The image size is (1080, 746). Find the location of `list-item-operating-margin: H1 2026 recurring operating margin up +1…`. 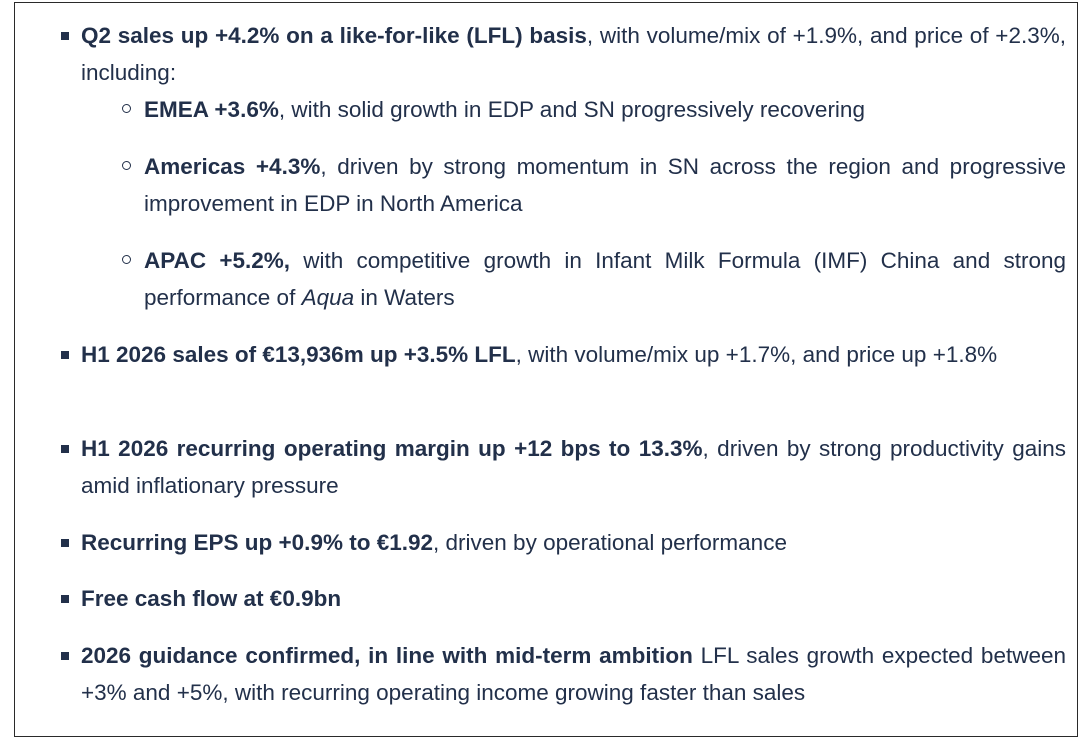

list-item-operating-margin: H1 2026 recurring operating margin up +1… is located at coordinates (563, 467).